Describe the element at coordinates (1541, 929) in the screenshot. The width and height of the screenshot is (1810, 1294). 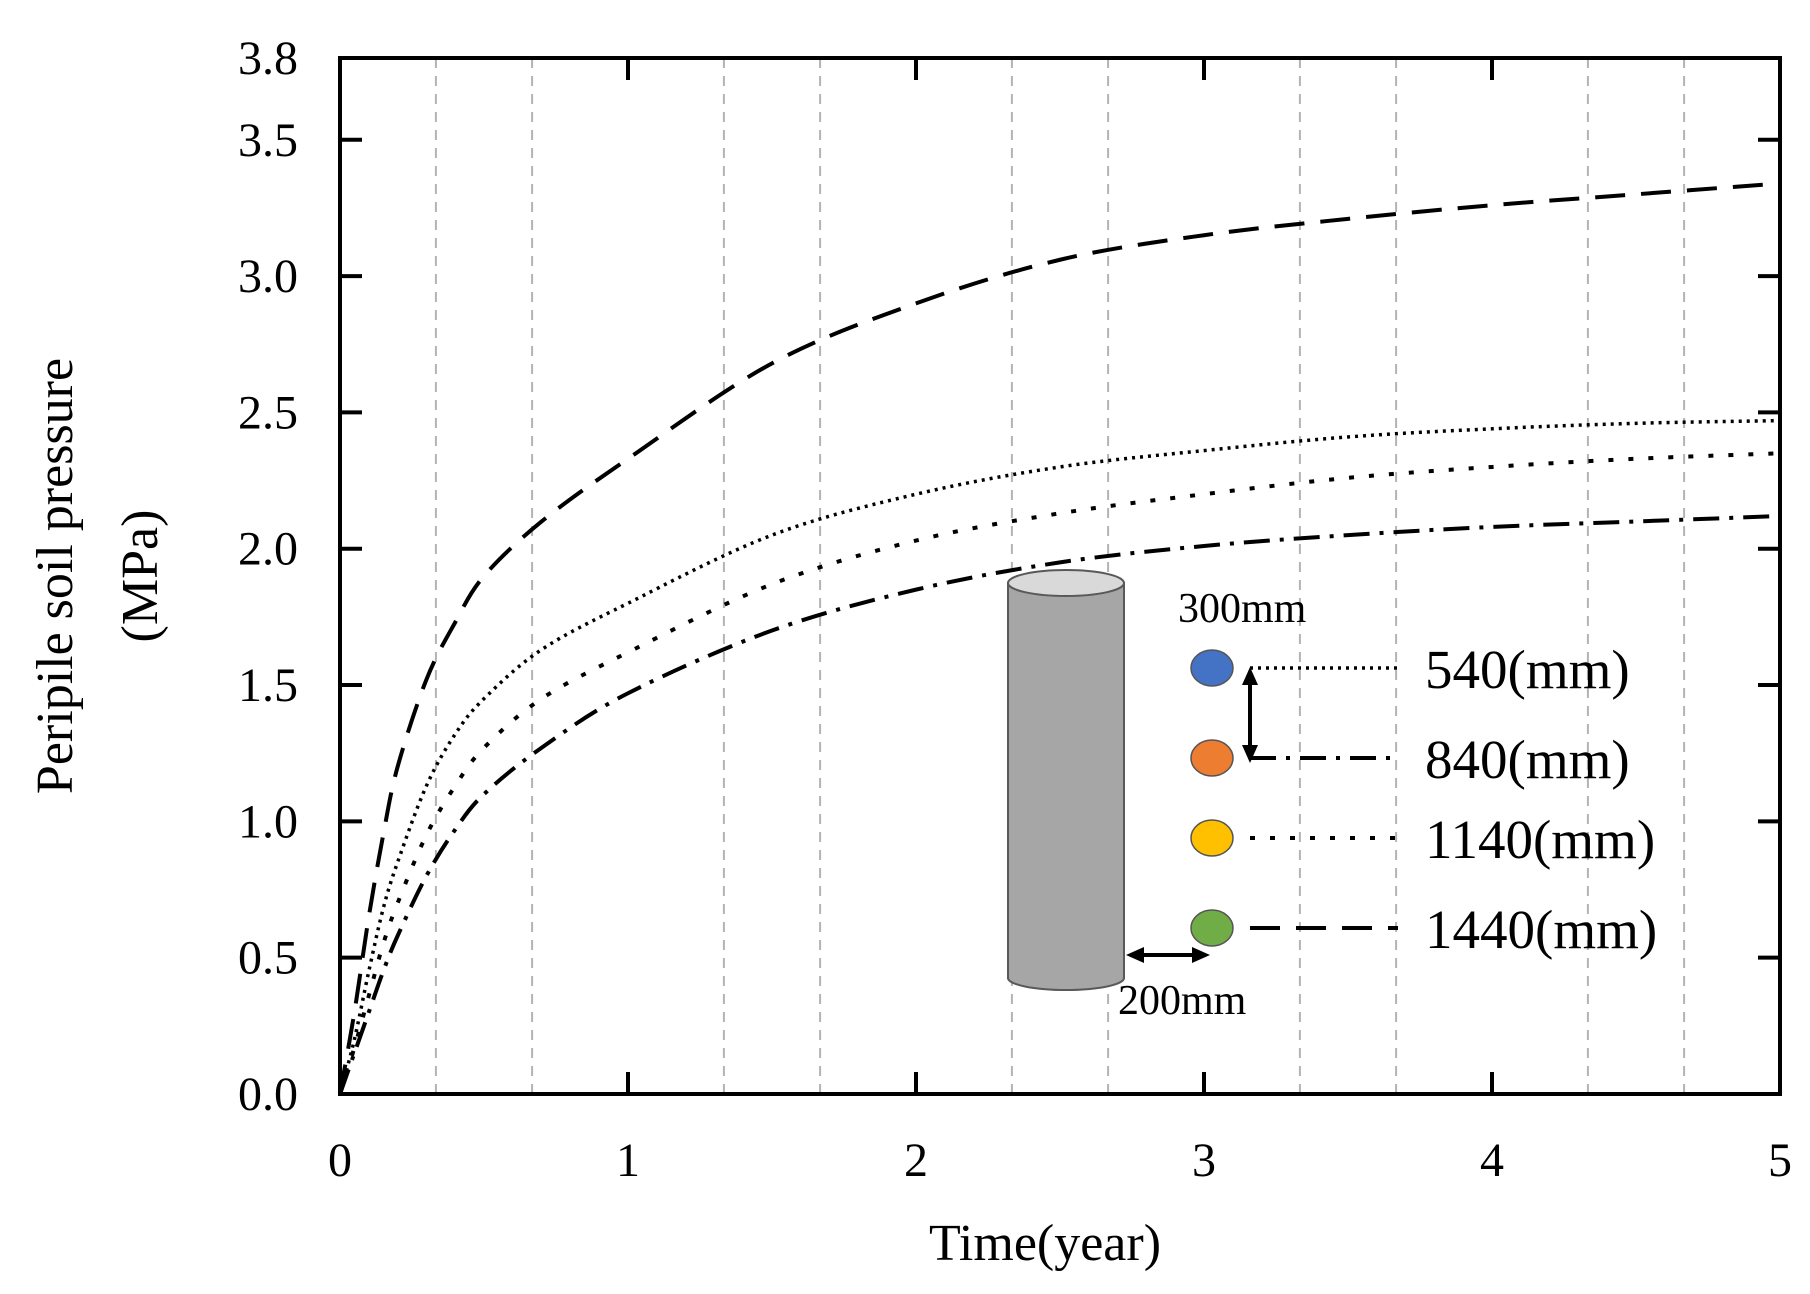
I see `legend-label-4: 1440(mm)` at that location.